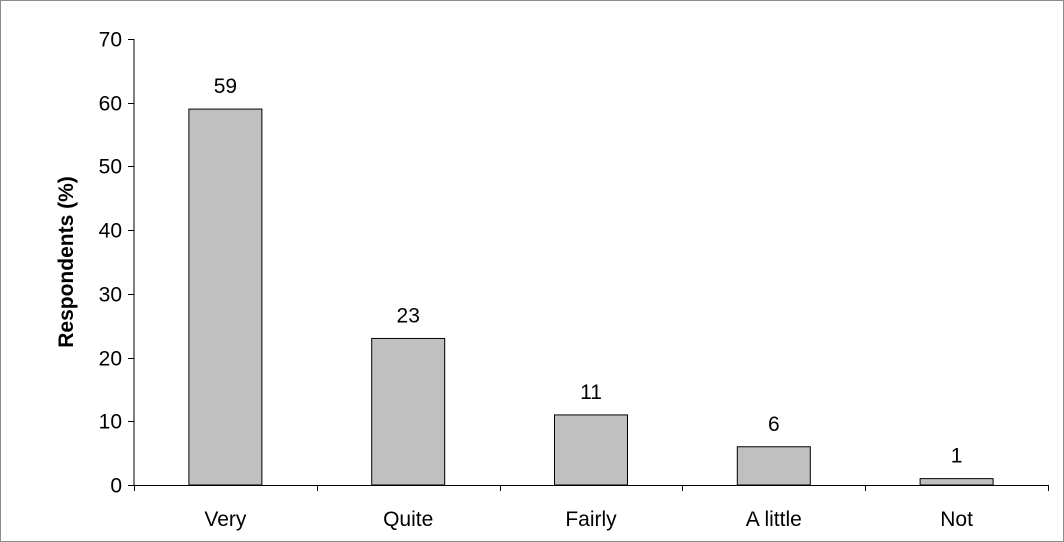 The width and height of the screenshot is (1064, 542). Describe the element at coordinates (110, 167) in the screenshot. I see `y-tick-label: 50` at that location.